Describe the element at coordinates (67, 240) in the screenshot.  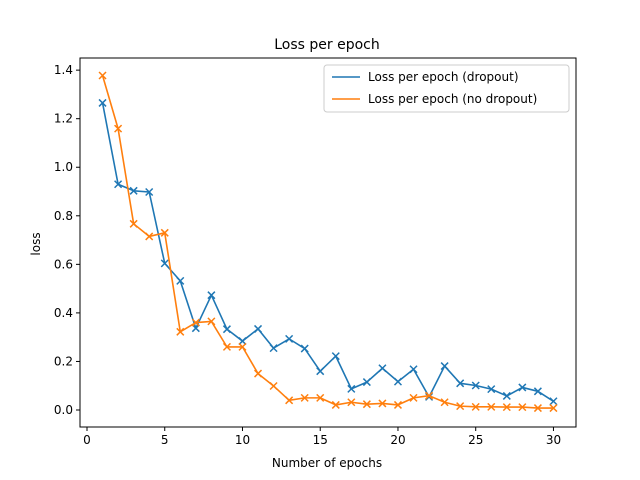
I see `y-axis-ticks: 0.0 0.2 0.4 0.6 0.8 1.0 1.2 1.4` at that location.